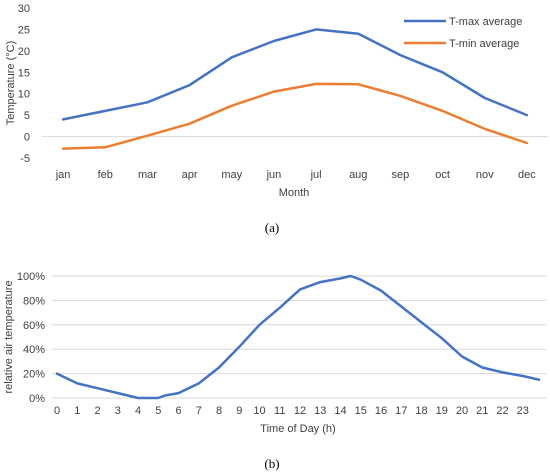 The width and height of the screenshot is (550, 474). What do you see at coordinates (442, 411) in the screenshot?
I see `b-x-tick-label: 19` at bounding box center [442, 411].